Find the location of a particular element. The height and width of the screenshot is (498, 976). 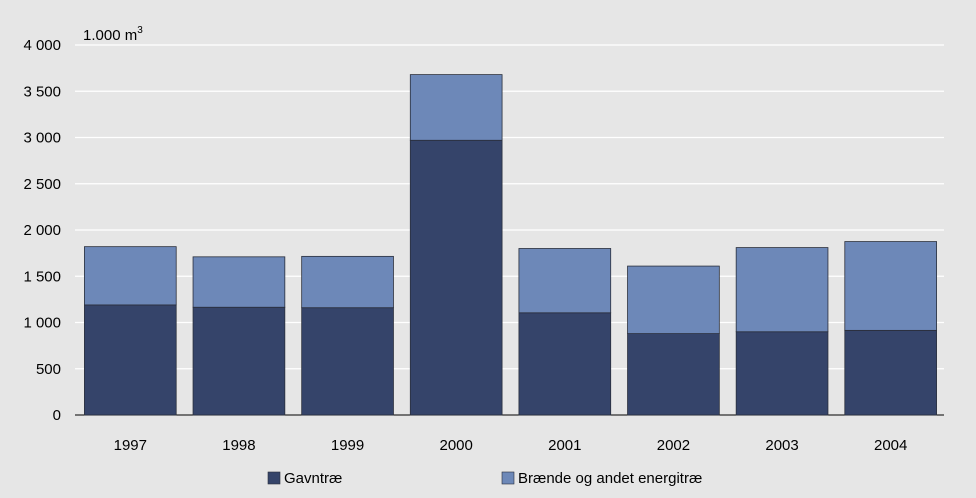

legend-label: Gavntræ is located at coordinates (313, 478).